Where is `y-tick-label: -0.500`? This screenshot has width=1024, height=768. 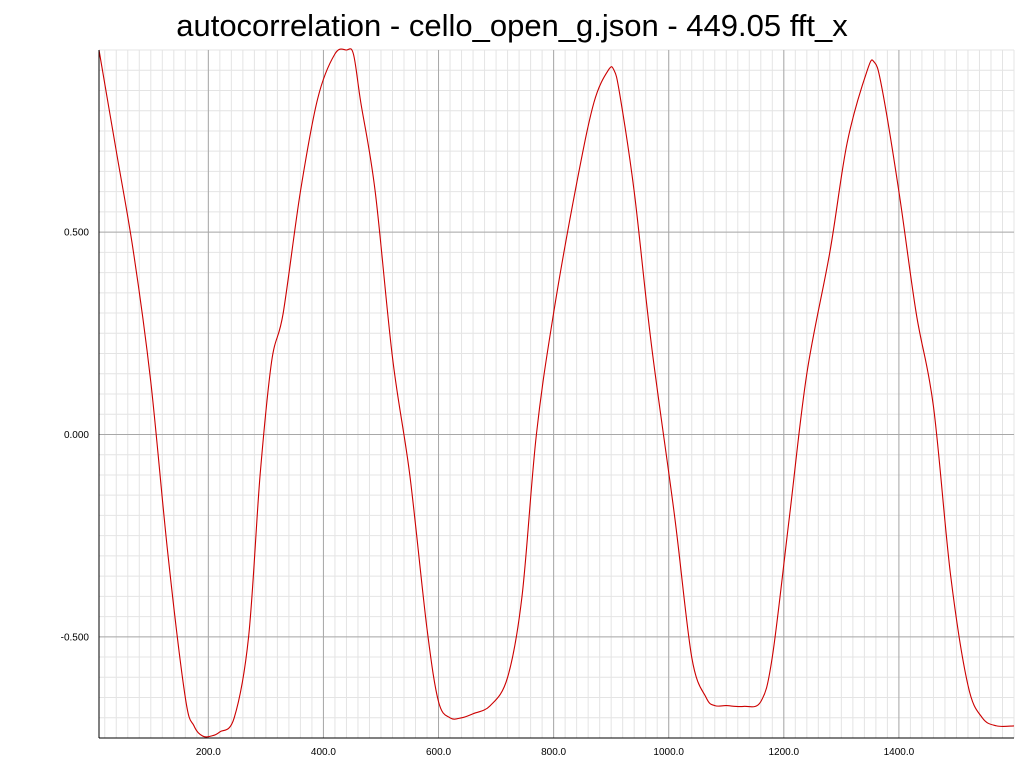
y-tick-label: -0.500 is located at coordinates (75, 637).